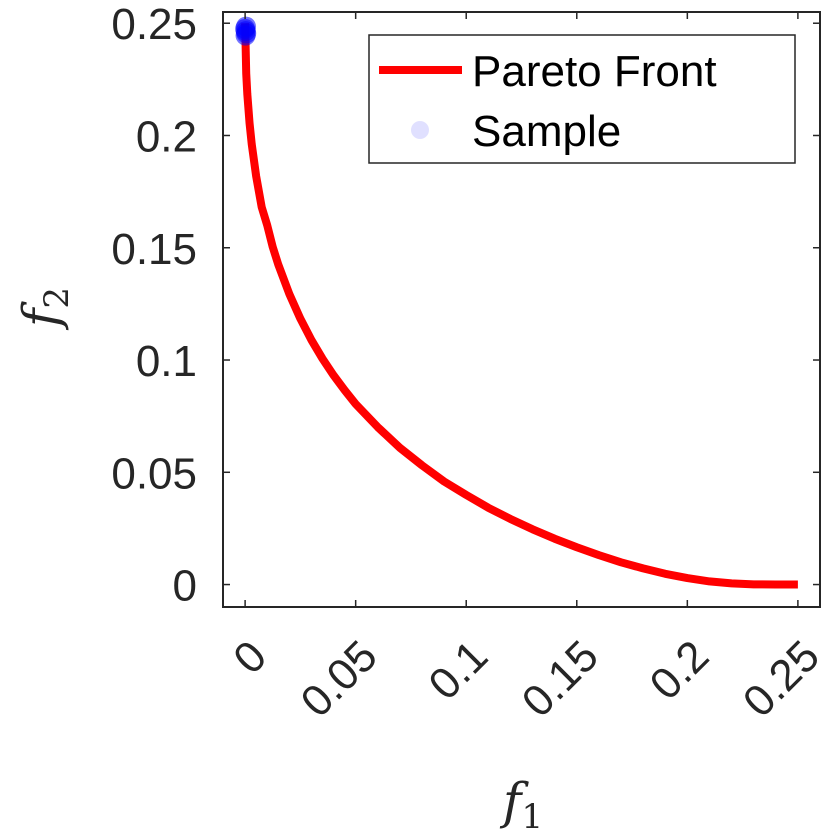  What do you see at coordinates (560, 678) in the screenshot?
I see `x-tick-label: 0.15` at bounding box center [560, 678].